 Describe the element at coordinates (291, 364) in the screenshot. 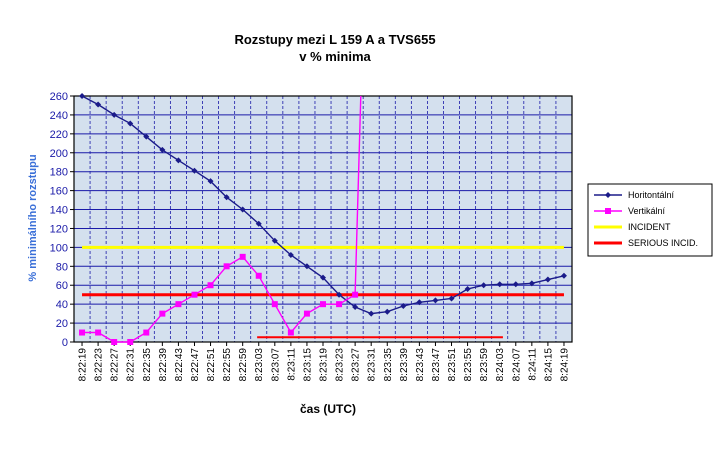

I see `x-tick-label: 8:23:11` at that location.